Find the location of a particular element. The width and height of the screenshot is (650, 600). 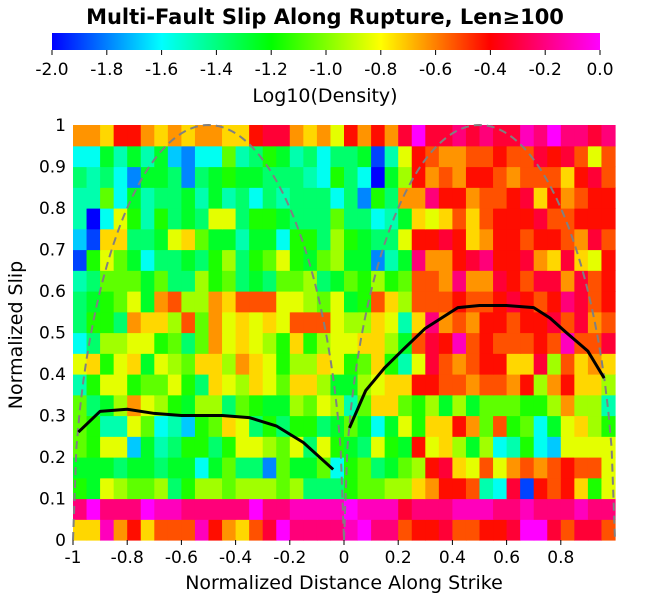

colorbar-tick-label: -1.8 is located at coordinates (106, 70).